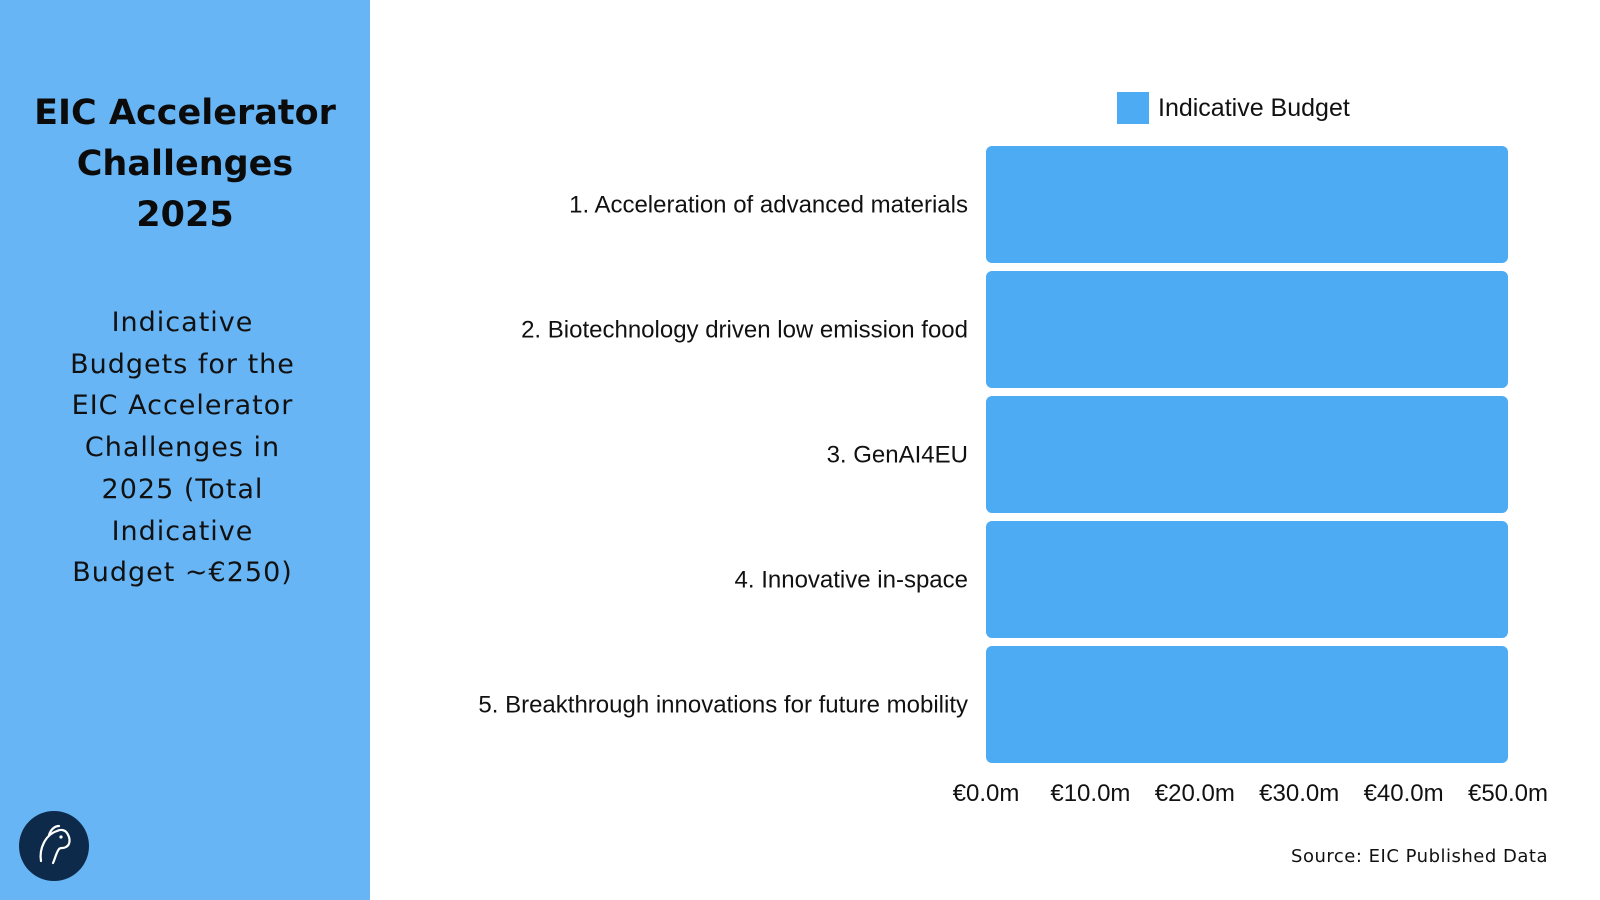 The width and height of the screenshot is (1600, 900). What do you see at coordinates (851, 580) in the screenshot?
I see `category-label: 4. Innovative in-space` at bounding box center [851, 580].